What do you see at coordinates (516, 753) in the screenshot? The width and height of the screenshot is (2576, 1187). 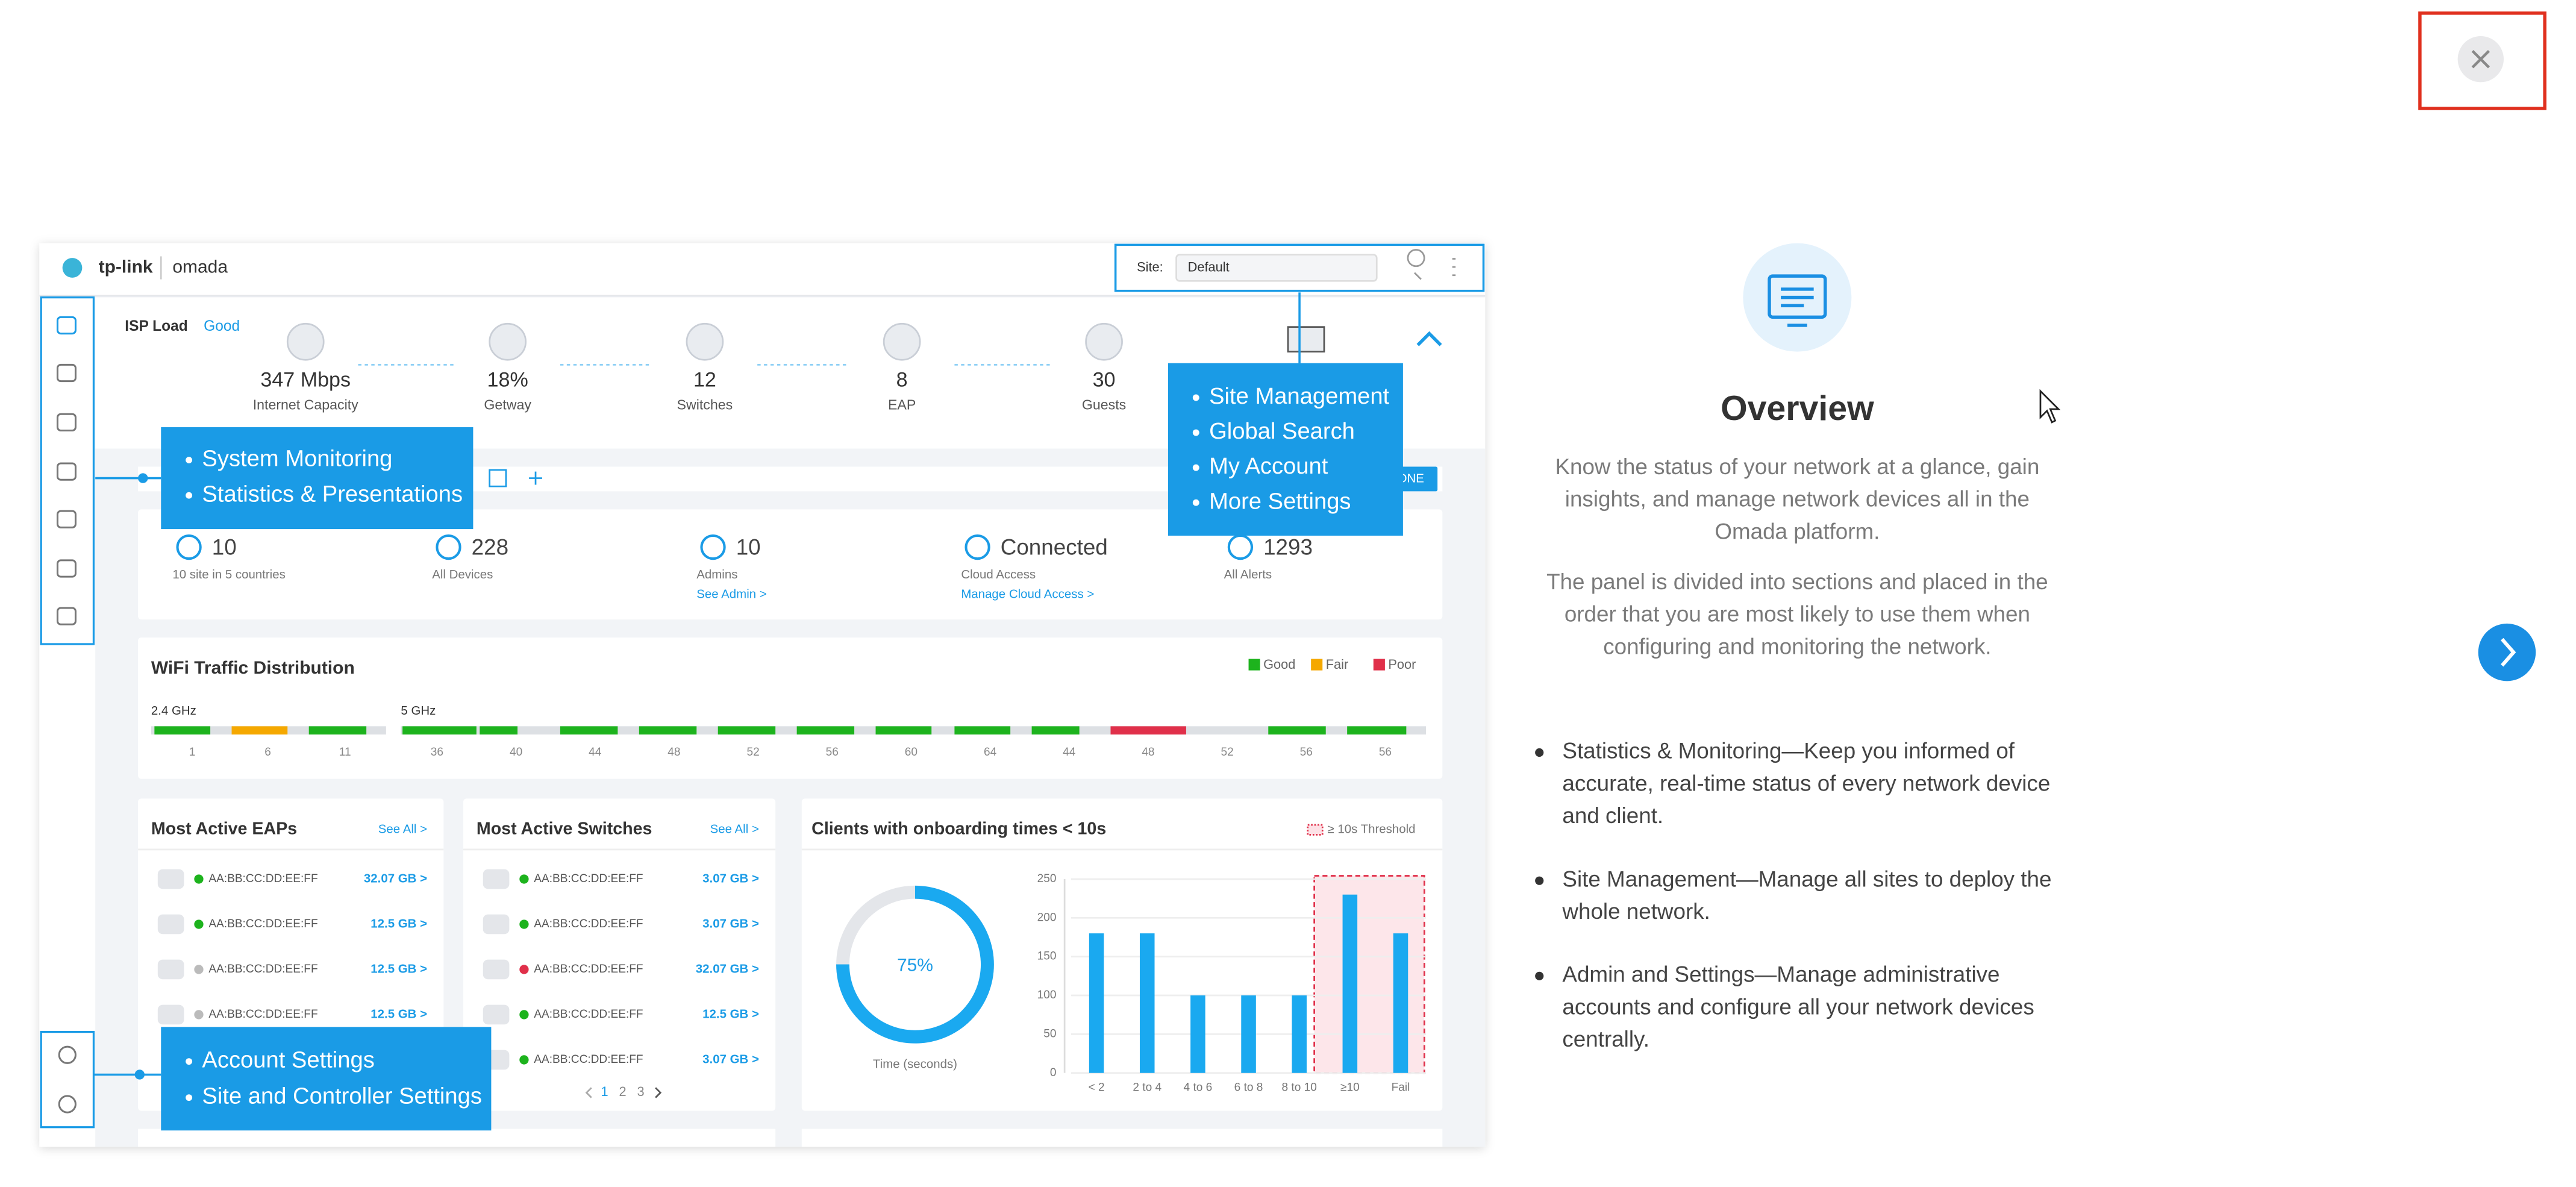 I see `channel-label: 40` at bounding box center [516, 753].